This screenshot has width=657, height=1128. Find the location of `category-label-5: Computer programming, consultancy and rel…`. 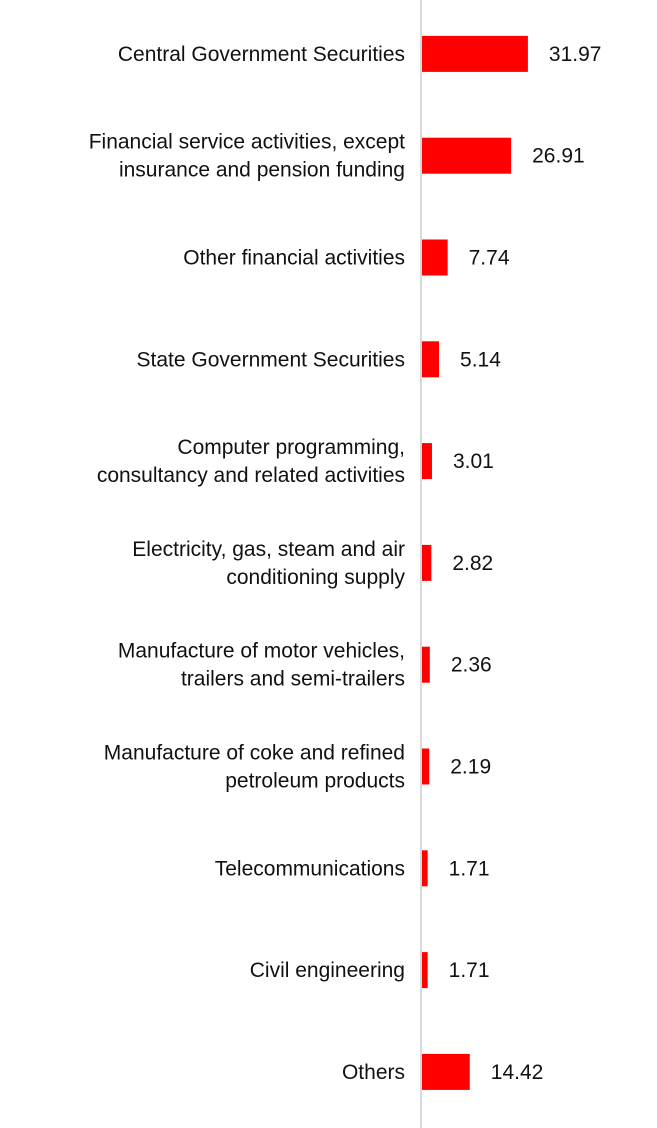

category-label-5: Computer programming, consultancy and rel… is located at coordinates (251, 461).